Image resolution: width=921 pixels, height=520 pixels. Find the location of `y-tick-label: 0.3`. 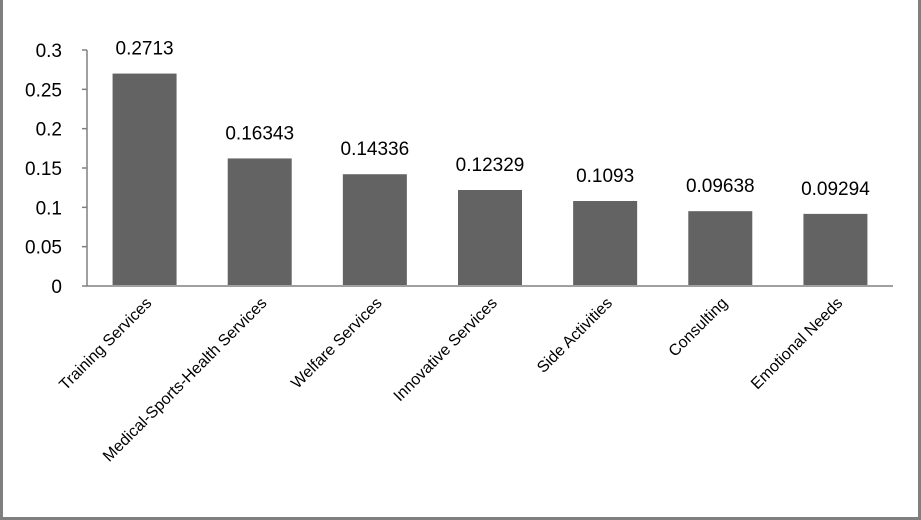

y-tick-label: 0.3 is located at coordinates (49, 51).